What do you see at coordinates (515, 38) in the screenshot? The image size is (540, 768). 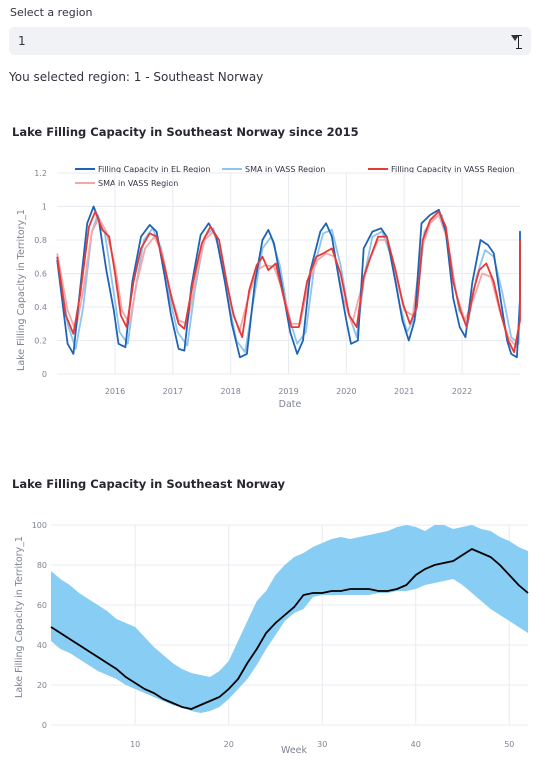 I see `chevron-down-icon` at bounding box center [515, 38].